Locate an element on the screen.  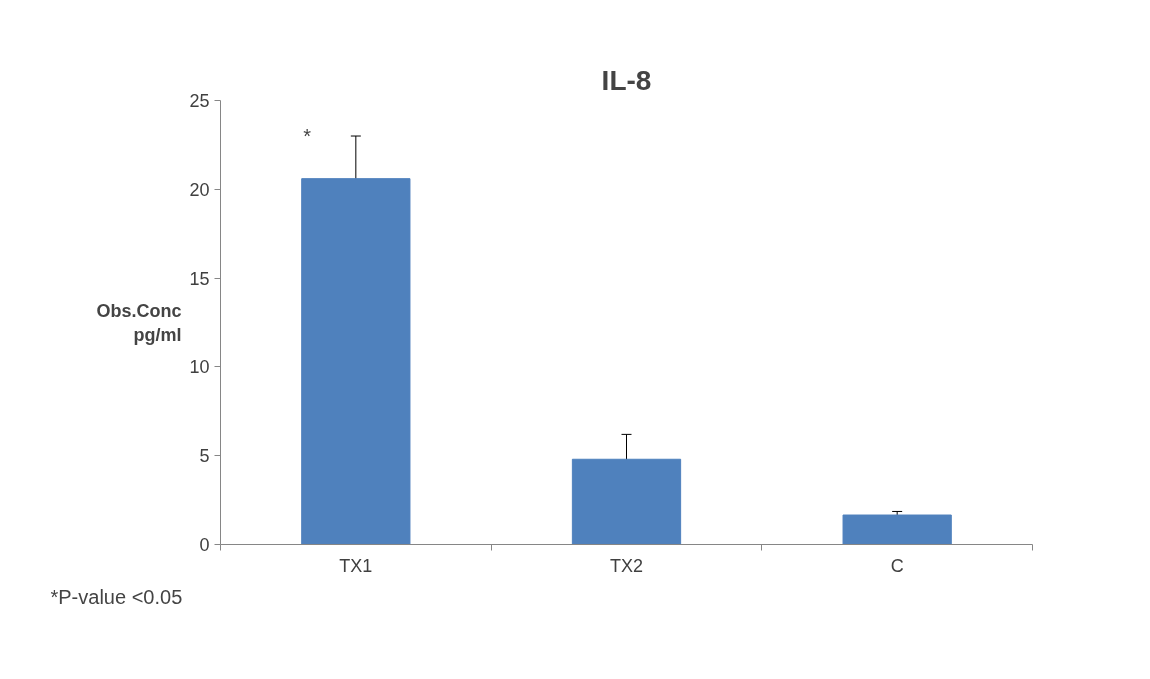
y-tick-label: 20 is located at coordinates (199, 189).